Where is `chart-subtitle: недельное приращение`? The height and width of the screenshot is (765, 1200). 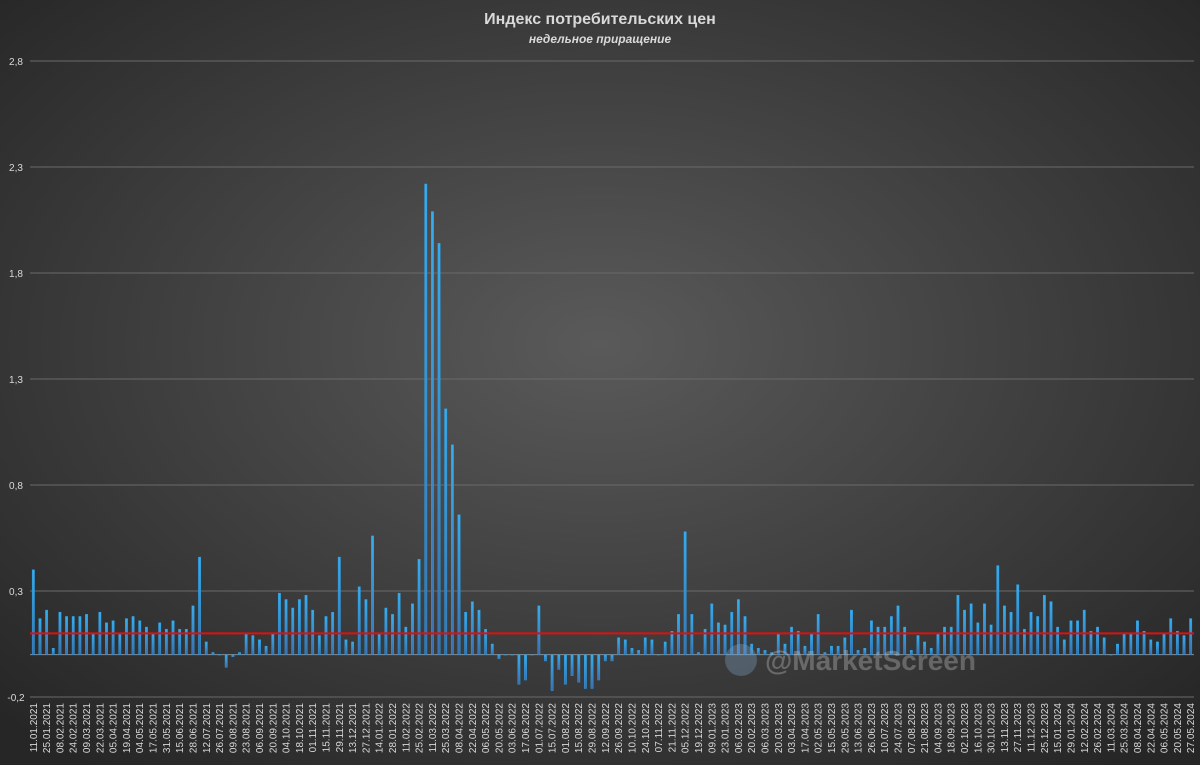 chart-subtitle: недельное приращение is located at coordinates (600, 39).